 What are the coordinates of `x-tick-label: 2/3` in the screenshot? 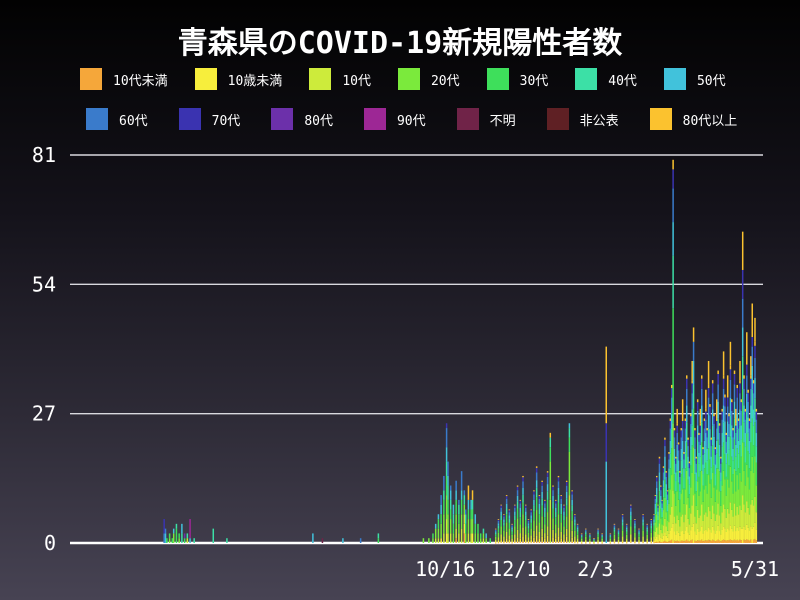 It's located at (595, 569).